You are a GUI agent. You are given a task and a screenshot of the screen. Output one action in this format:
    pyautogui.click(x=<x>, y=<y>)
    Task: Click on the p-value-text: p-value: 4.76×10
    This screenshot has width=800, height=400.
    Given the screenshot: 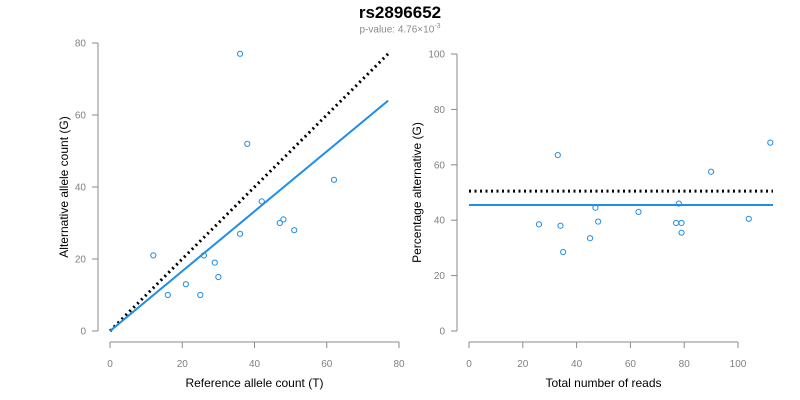 What is the action you would take?
    pyautogui.click(x=397, y=30)
    